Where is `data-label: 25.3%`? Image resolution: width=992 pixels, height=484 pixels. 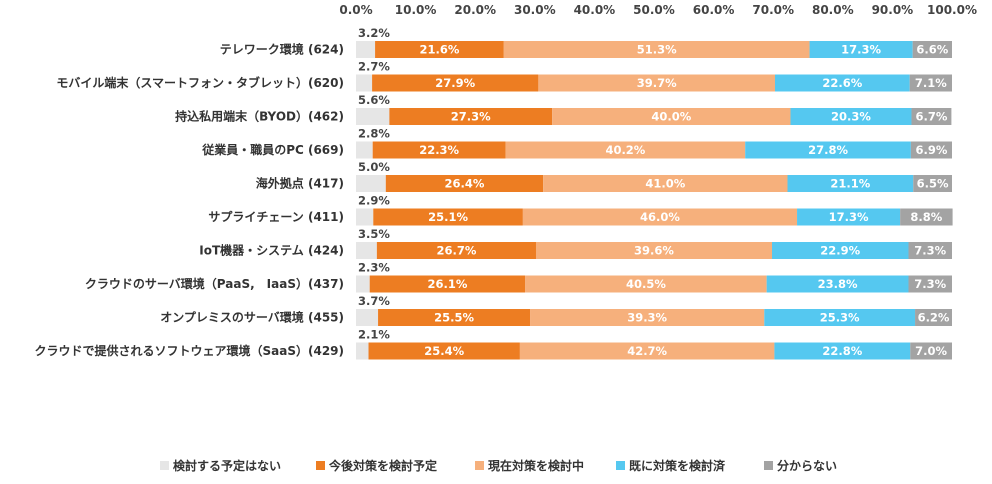 data-label: 25.3% is located at coordinates (840, 318).